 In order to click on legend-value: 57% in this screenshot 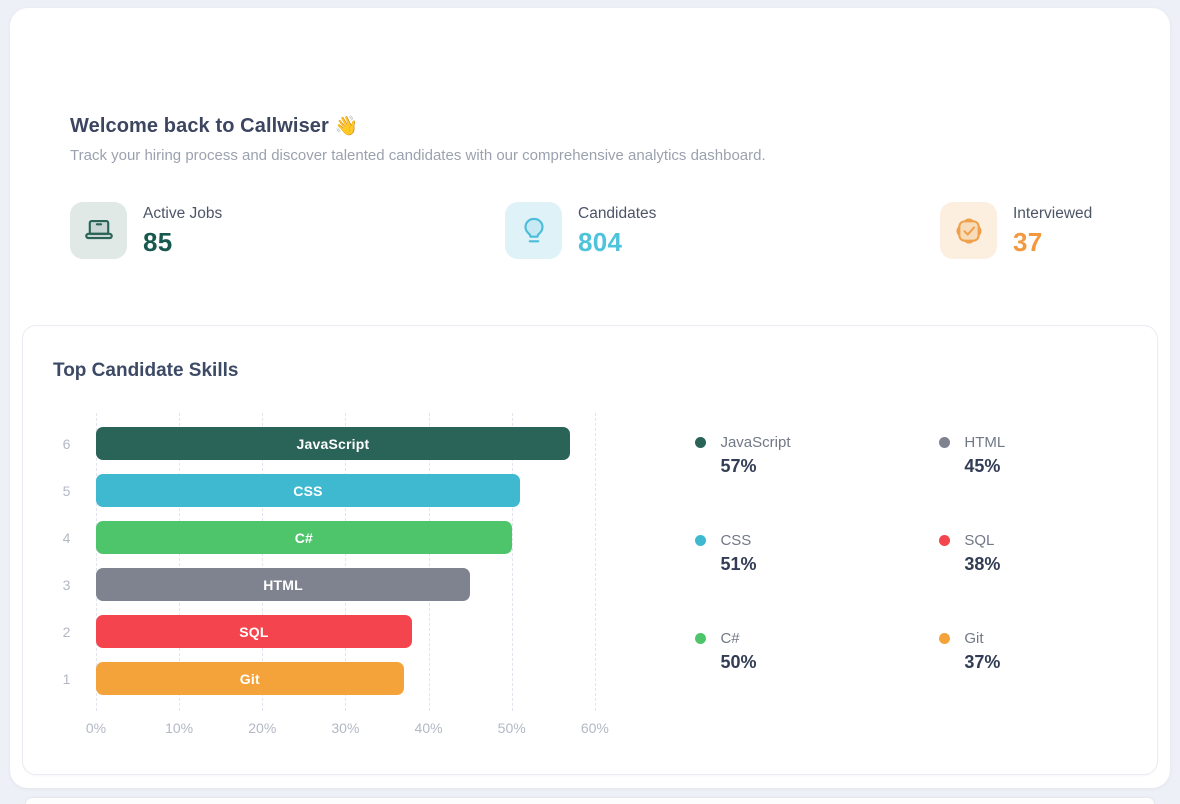, I will do `click(738, 466)`.